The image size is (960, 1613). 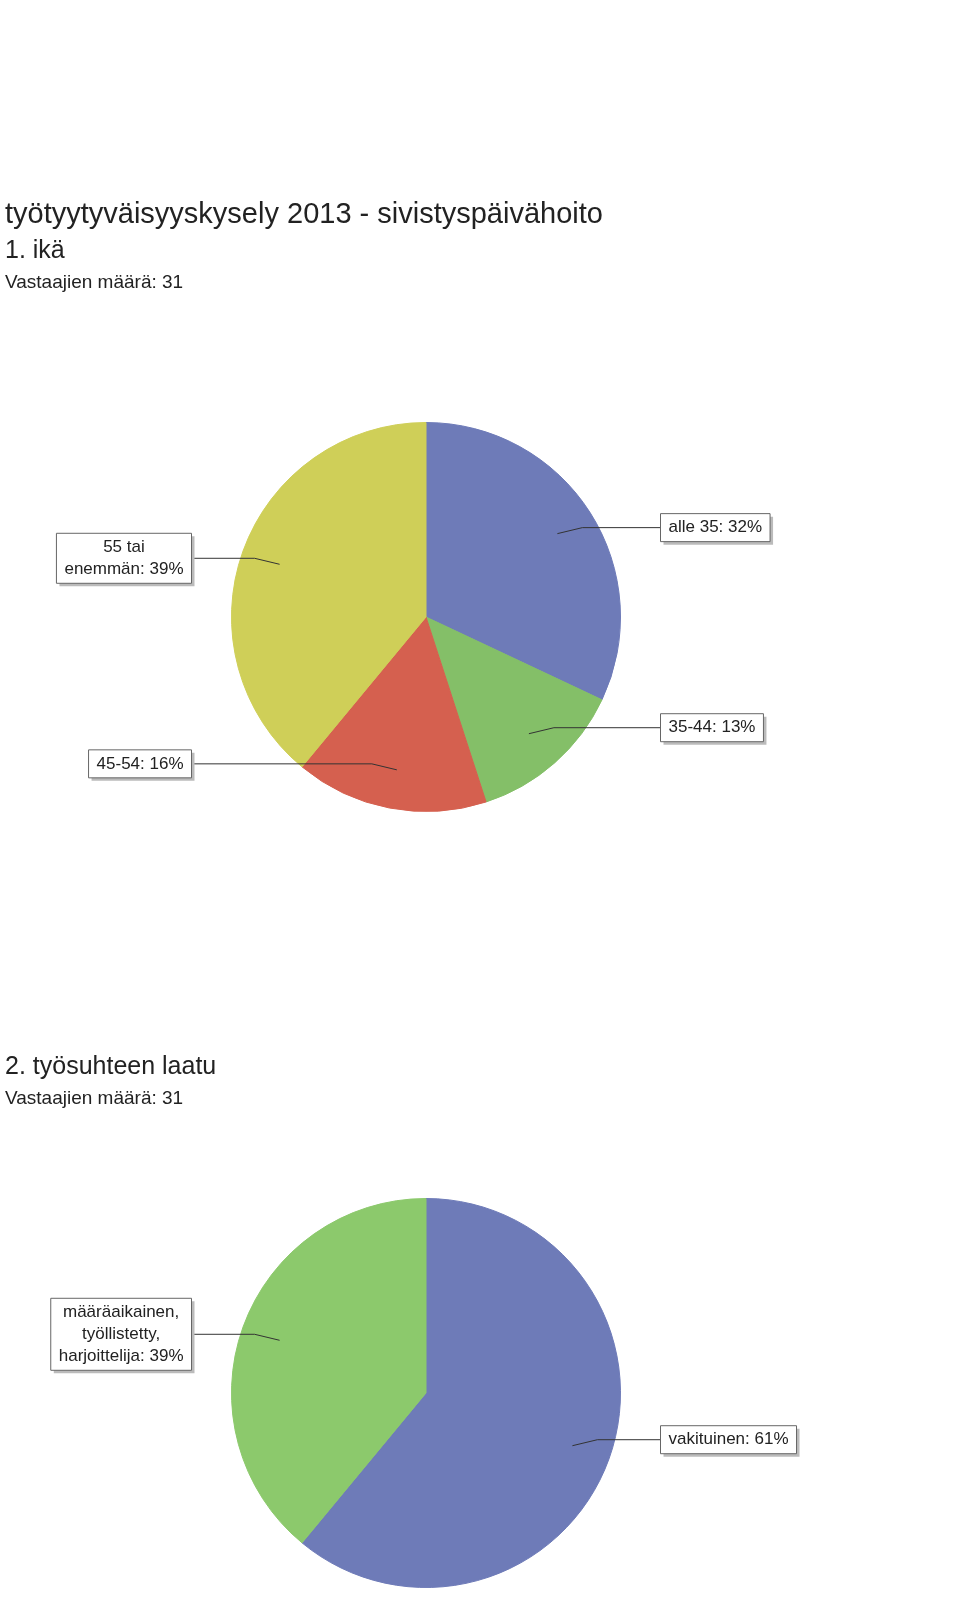 I want to click on chart-subtitle: 1. ikä, so click(x=35, y=249).